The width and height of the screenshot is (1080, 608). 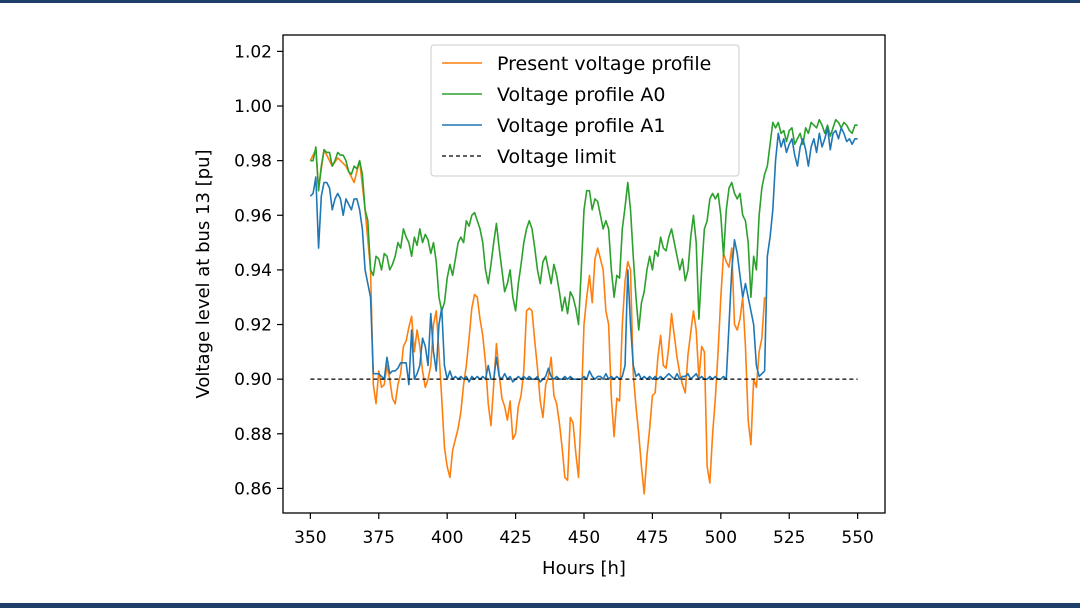 I want to click on legend-label: Voltage profile A1, so click(x=581, y=126).